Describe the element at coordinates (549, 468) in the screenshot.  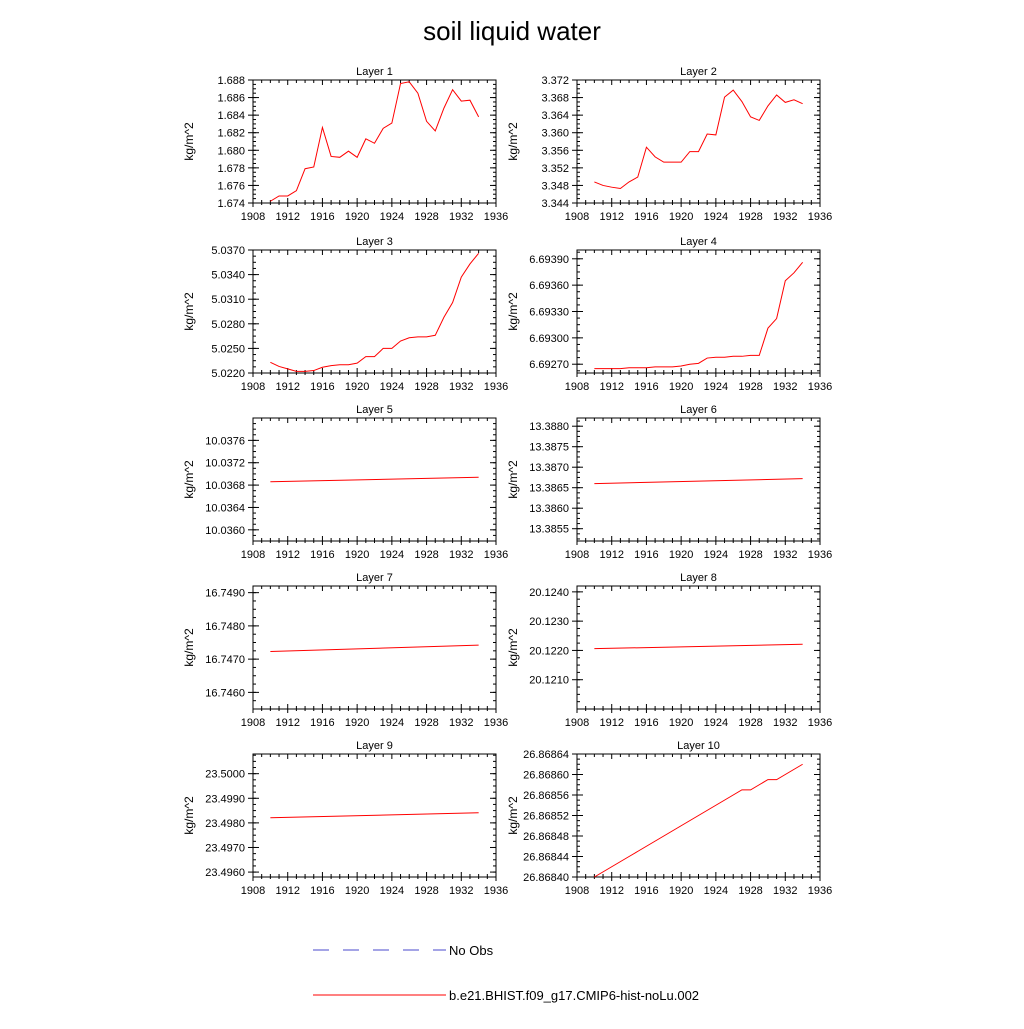
I see `y-tick-label: 13.3870` at that location.